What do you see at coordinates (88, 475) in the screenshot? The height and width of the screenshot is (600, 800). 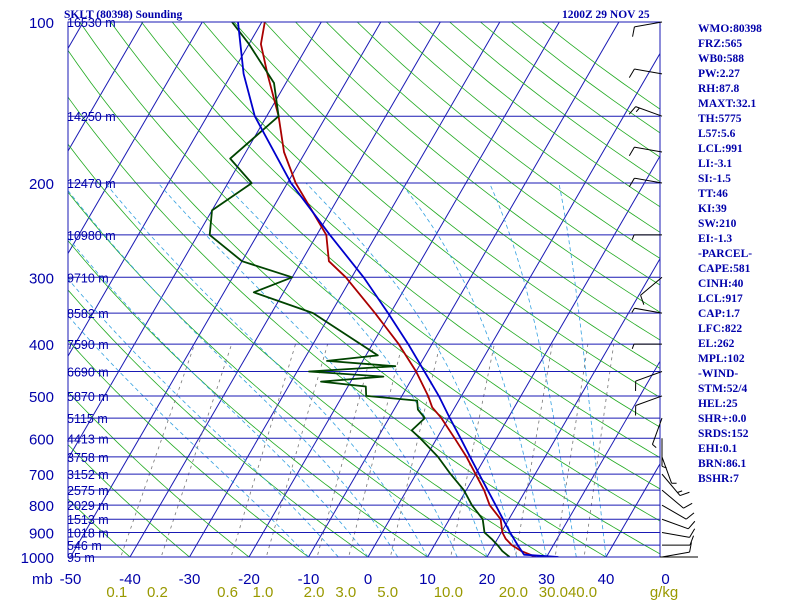 I see `height-label: 3152 m` at bounding box center [88, 475].